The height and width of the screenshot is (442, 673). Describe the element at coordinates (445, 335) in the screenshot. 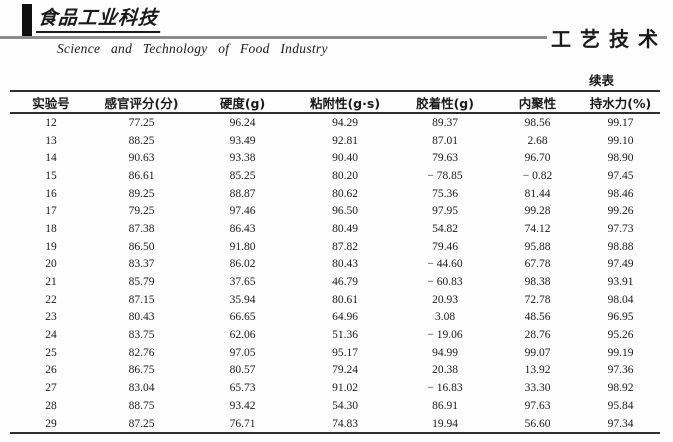

I see `table-cell: − 19.06` at that location.